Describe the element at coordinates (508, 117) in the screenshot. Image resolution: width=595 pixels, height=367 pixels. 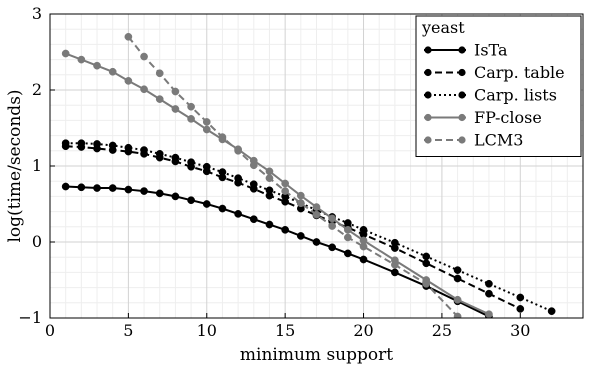
I see `legend-label: FP-close` at that location.